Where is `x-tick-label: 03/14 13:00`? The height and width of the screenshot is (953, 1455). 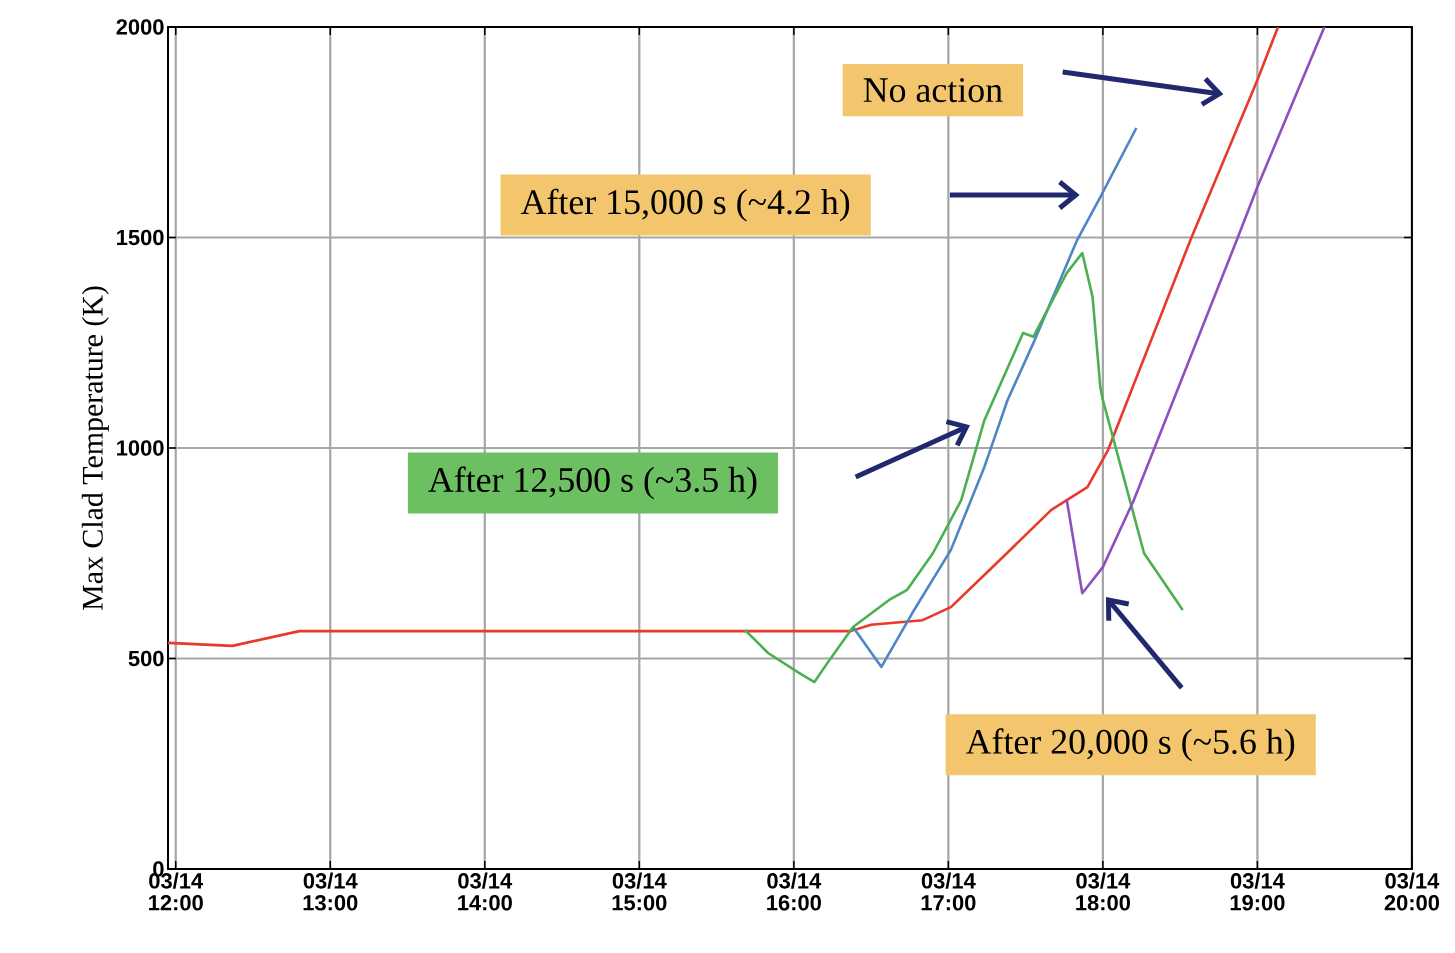
x-tick-label: 03/14 13:00 is located at coordinates (330, 891).